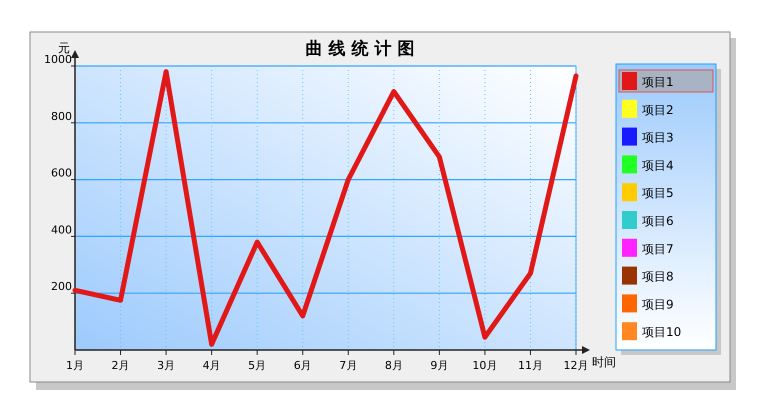  What do you see at coordinates (576, 365) in the screenshot?
I see `x-tick-label: 12月` at bounding box center [576, 365].